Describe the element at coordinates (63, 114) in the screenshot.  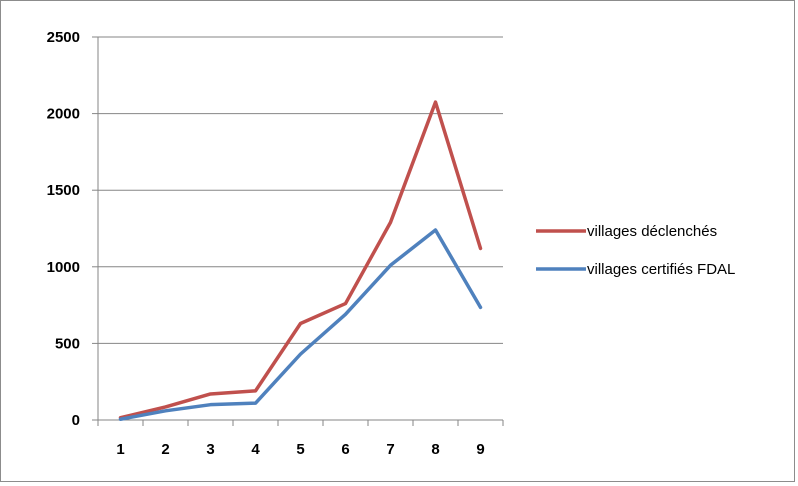
I see `y-tick-label: 2000` at that location.